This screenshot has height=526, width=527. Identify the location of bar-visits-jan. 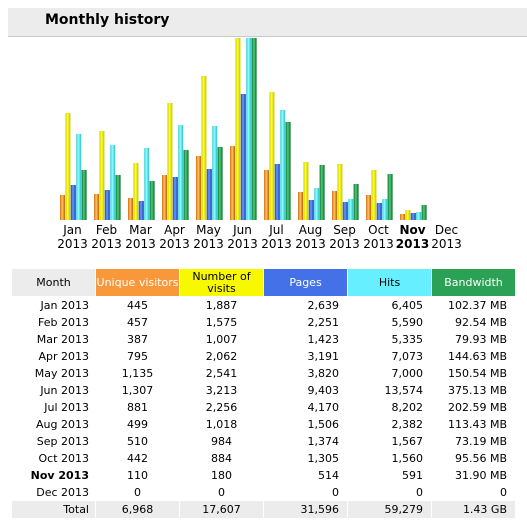
(68, 166).